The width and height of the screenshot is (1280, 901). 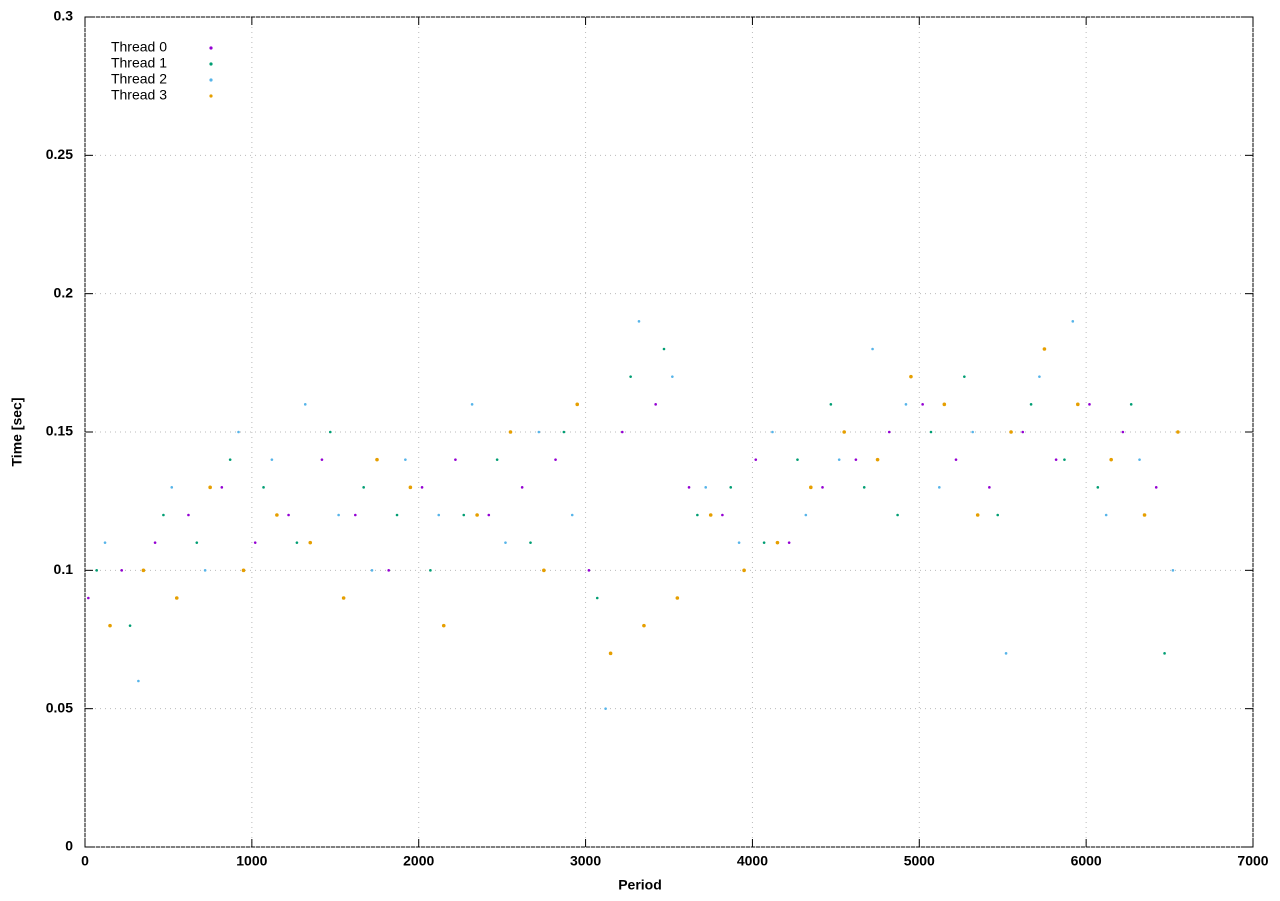 What do you see at coordinates (139, 63) in the screenshot?
I see `legend-label: Thread 1` at bounding box center [139, 63].